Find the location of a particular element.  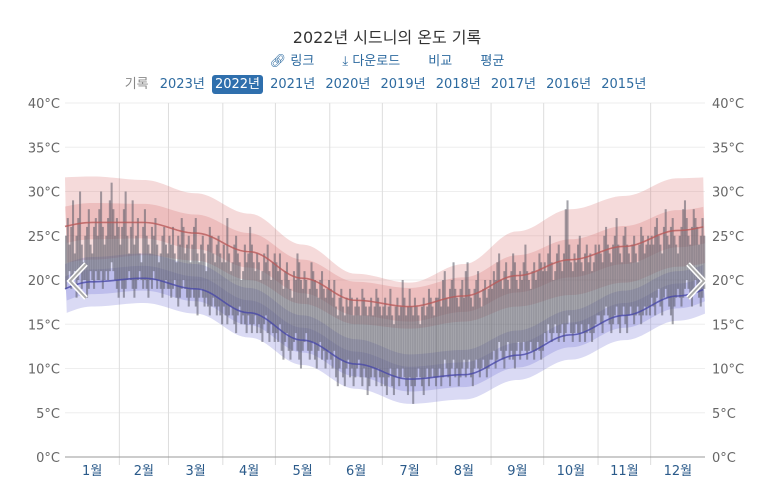

year-2021: 2021년 is located at coordinates (293, 84).